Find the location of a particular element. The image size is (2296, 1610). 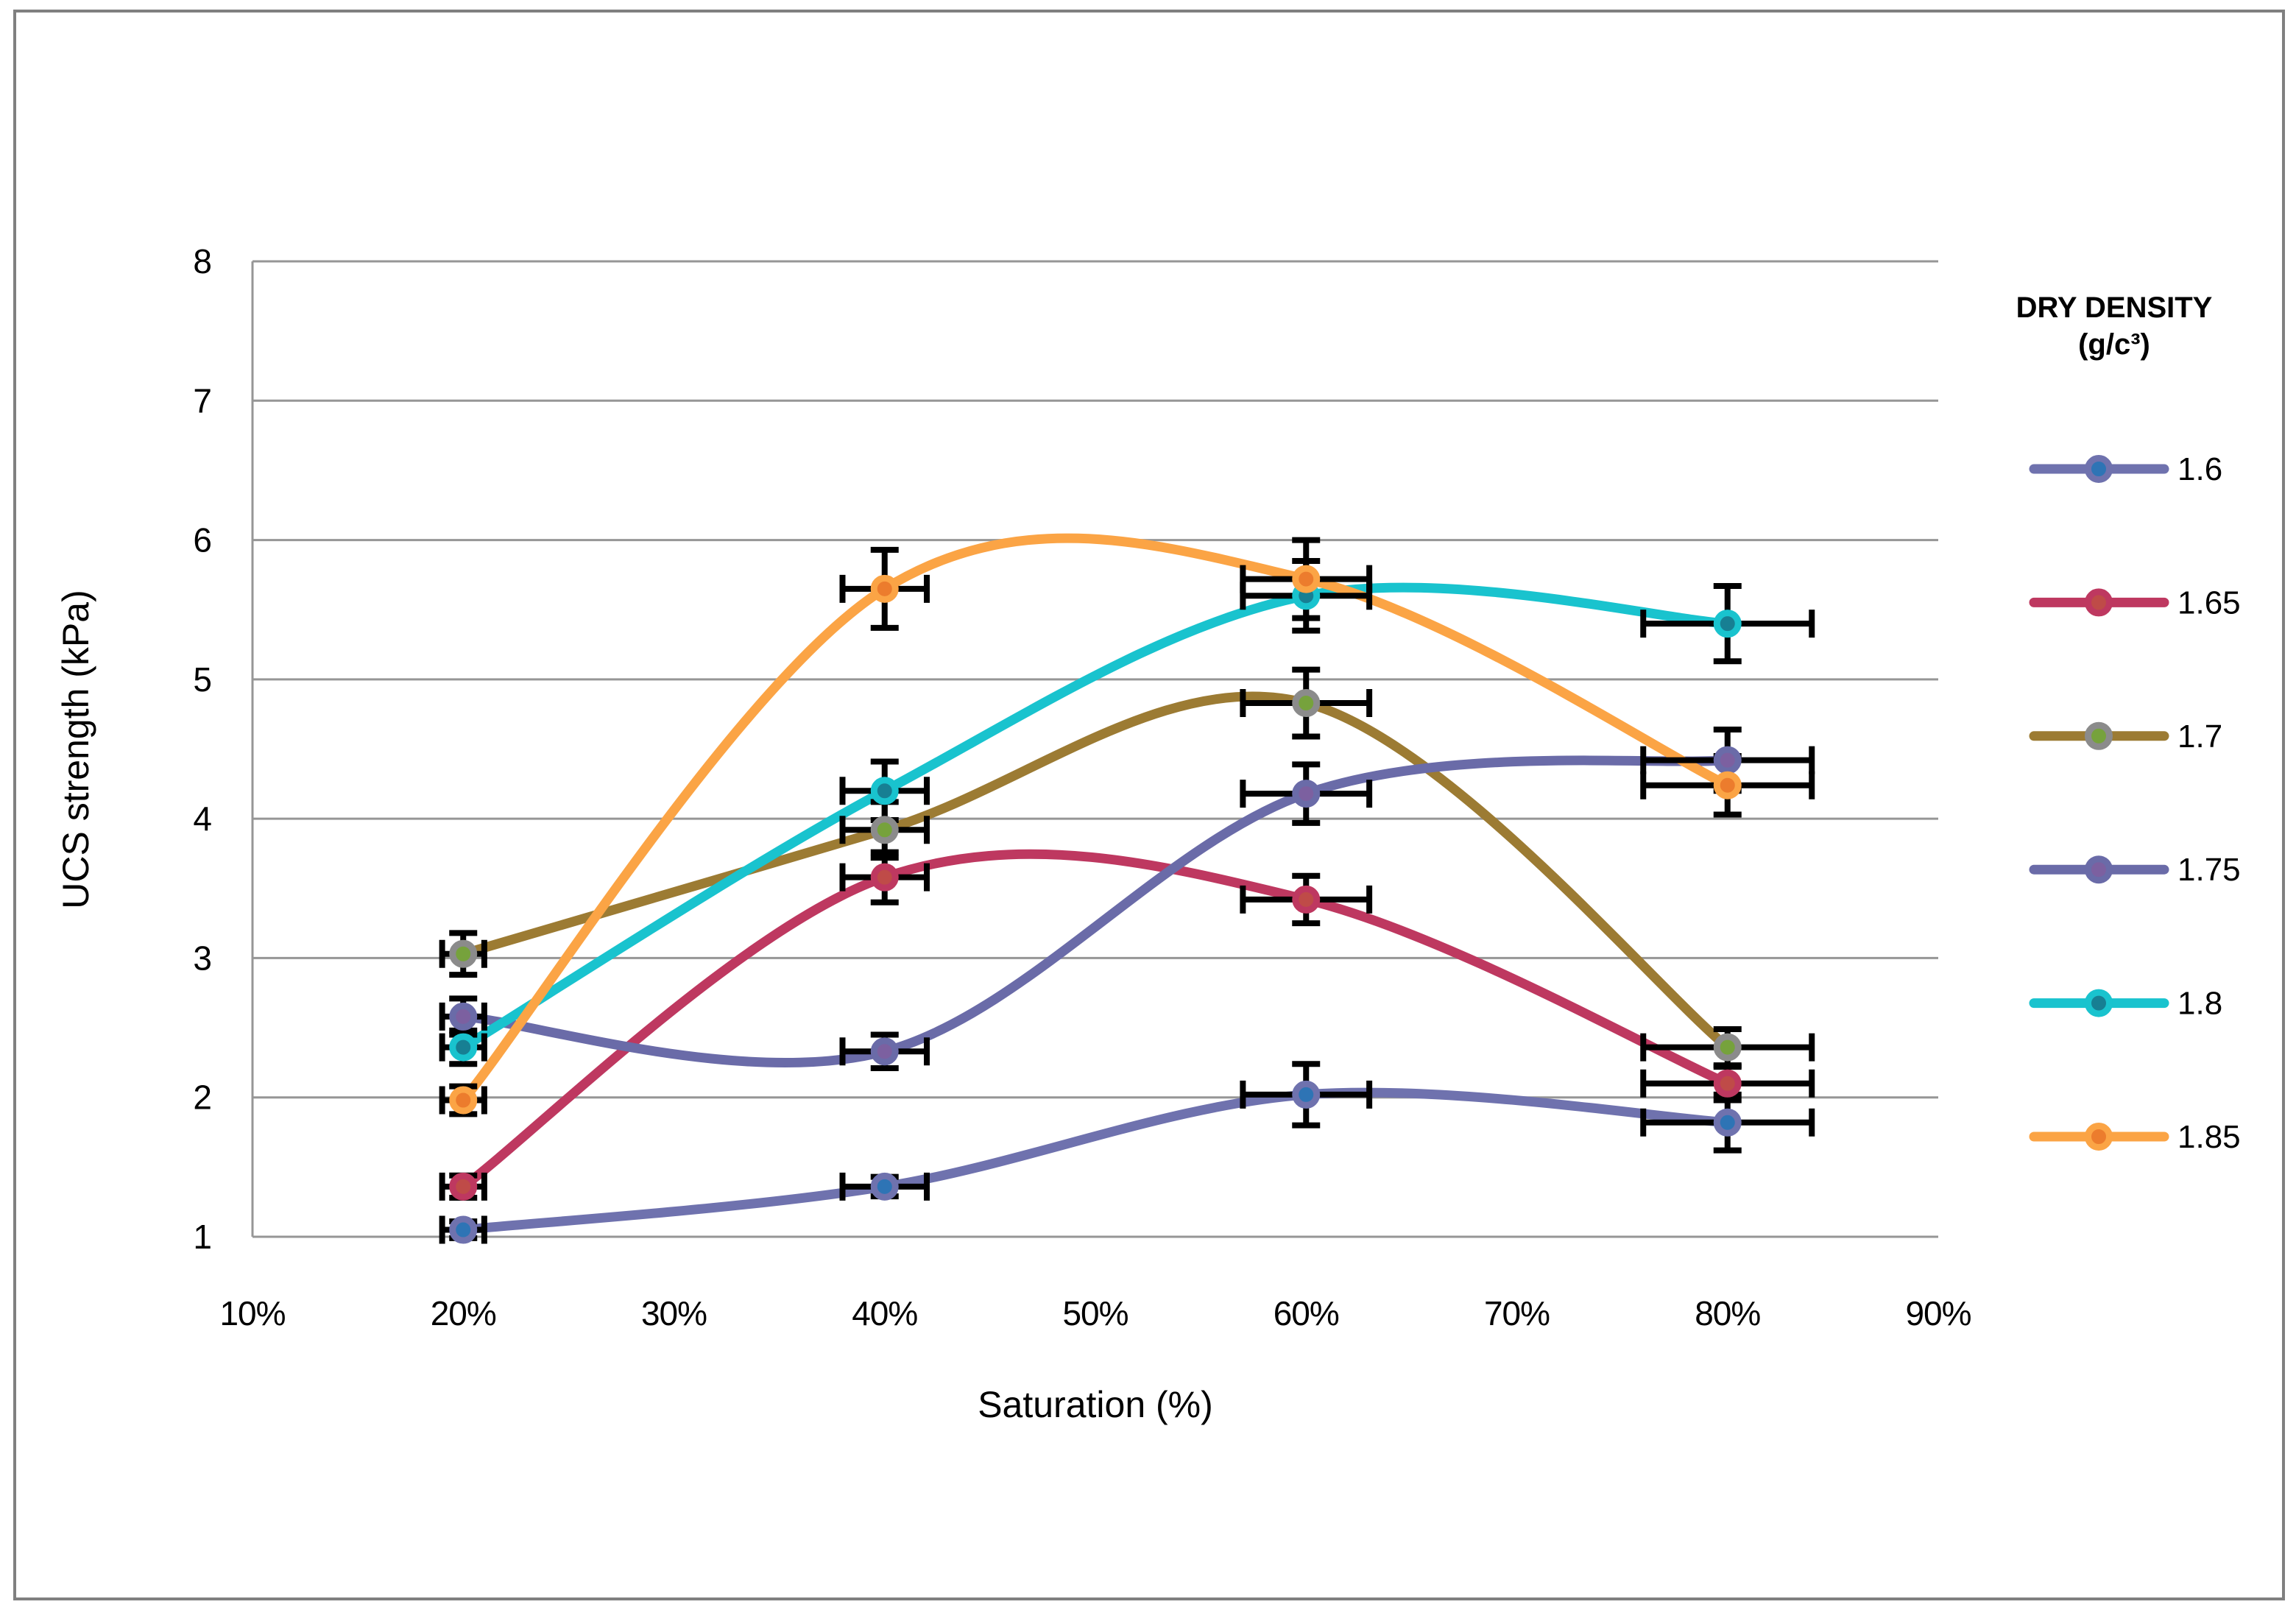

data-point-1.85-20pct is located at coordinates (464, 1100).